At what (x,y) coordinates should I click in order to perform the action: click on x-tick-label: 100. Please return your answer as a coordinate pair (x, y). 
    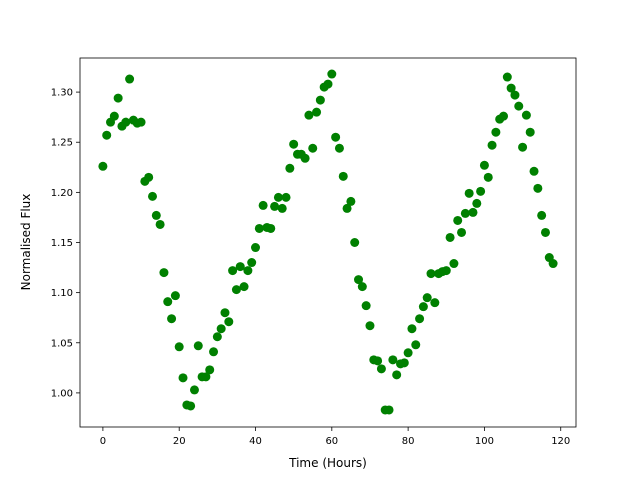
    Looking at the image, I should click on (484, 441).